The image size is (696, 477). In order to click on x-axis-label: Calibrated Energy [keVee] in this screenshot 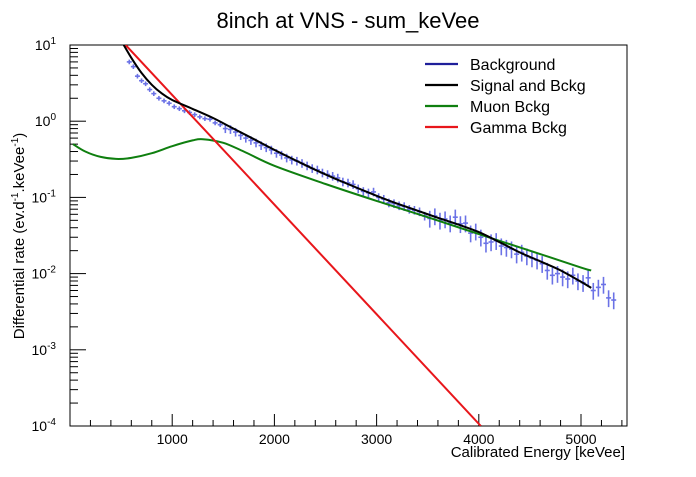, I will do `click(538, 452)`.